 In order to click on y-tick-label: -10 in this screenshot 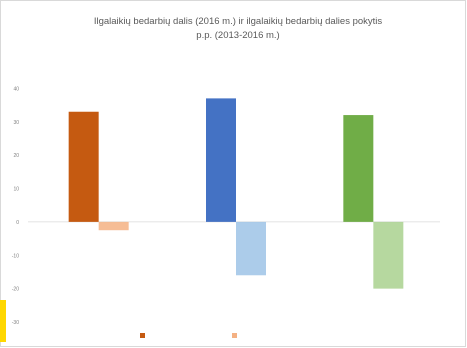, I will do `click(15, 256)`.